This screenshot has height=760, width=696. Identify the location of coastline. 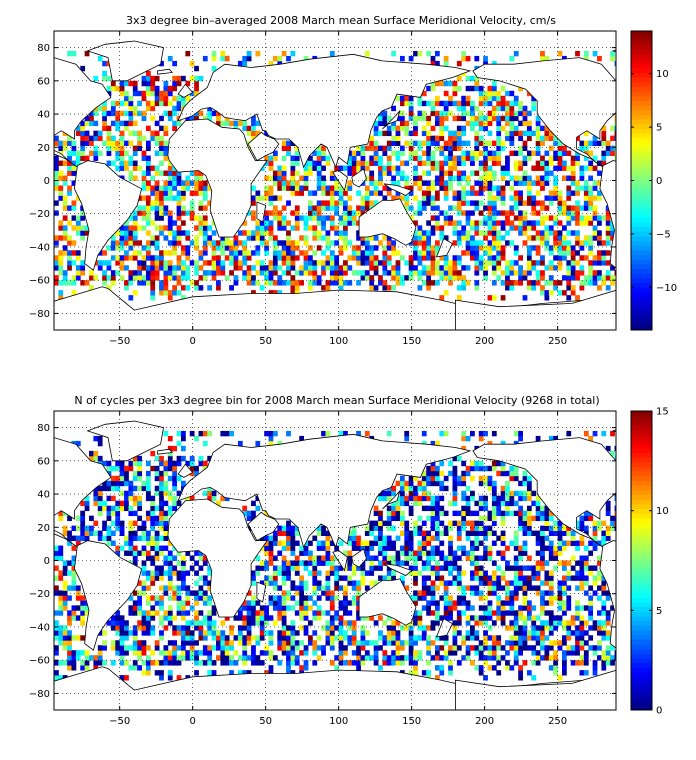
(444, 248).